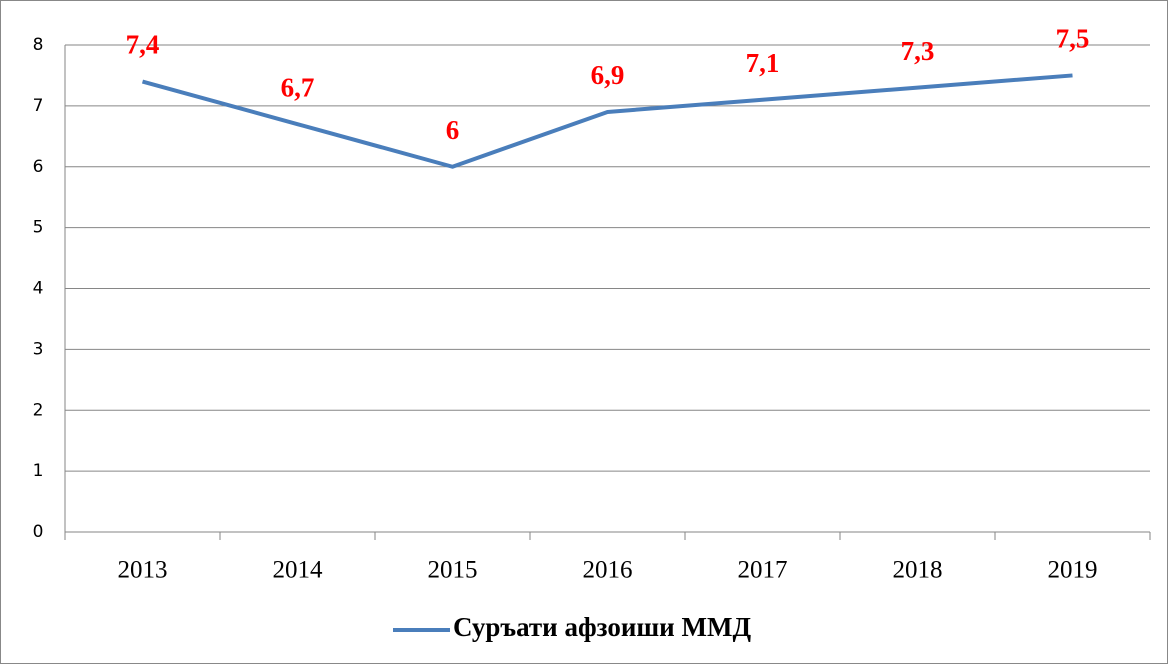 This screenshot has width=1168, height=664. What do you see at coordinates (608, 75) in the screenshot?
I see `data-label: 6,9` at bounding box center [608, 75].